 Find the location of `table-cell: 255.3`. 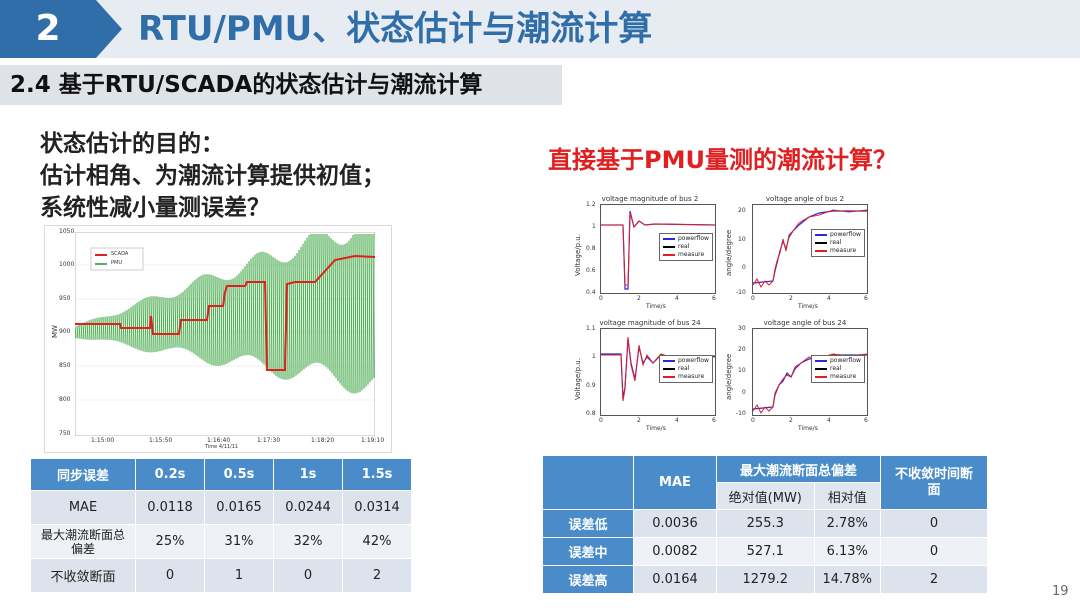

table-cell: 255.3 is located at coordinates (765, 523).